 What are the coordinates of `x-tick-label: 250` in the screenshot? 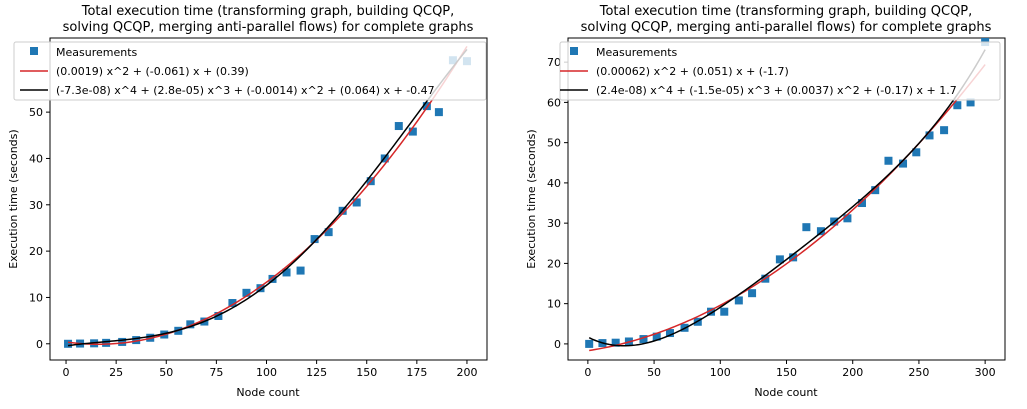 It's located at (918, 372).